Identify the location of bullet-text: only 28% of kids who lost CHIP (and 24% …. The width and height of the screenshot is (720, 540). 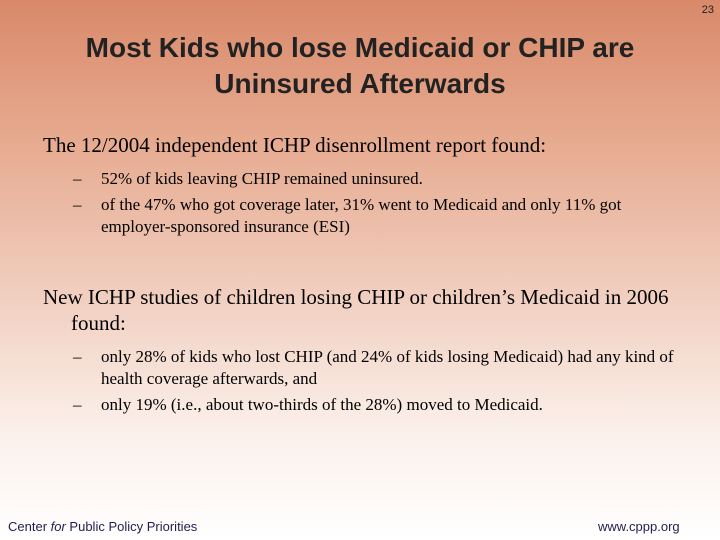
(387, 367).